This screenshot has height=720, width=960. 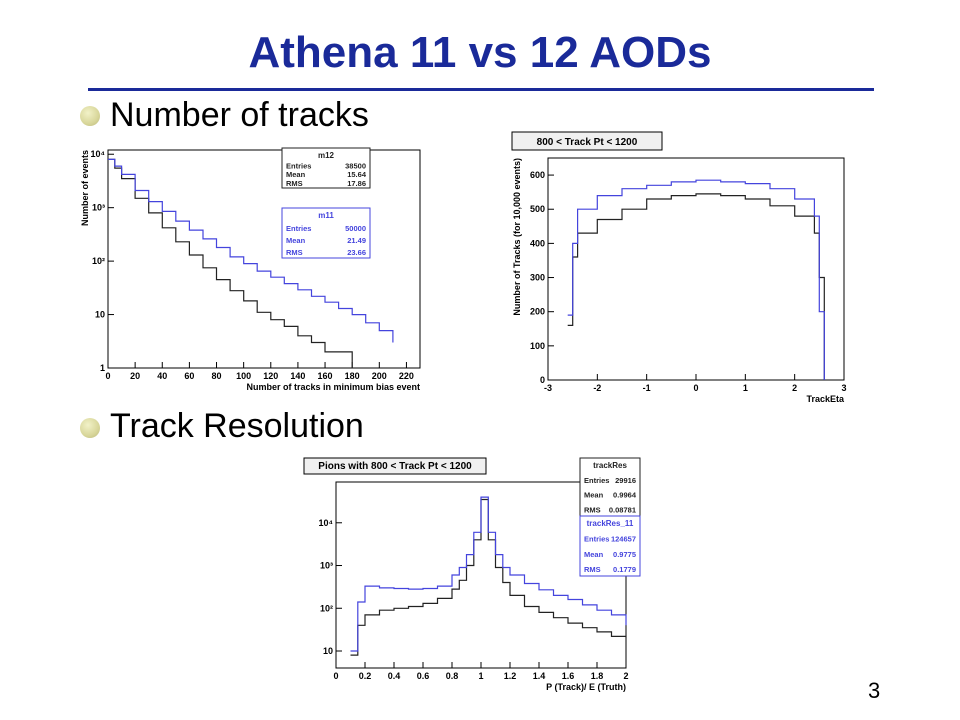 I want to click on x-tick-label: 200, so click(x=379, y=376).